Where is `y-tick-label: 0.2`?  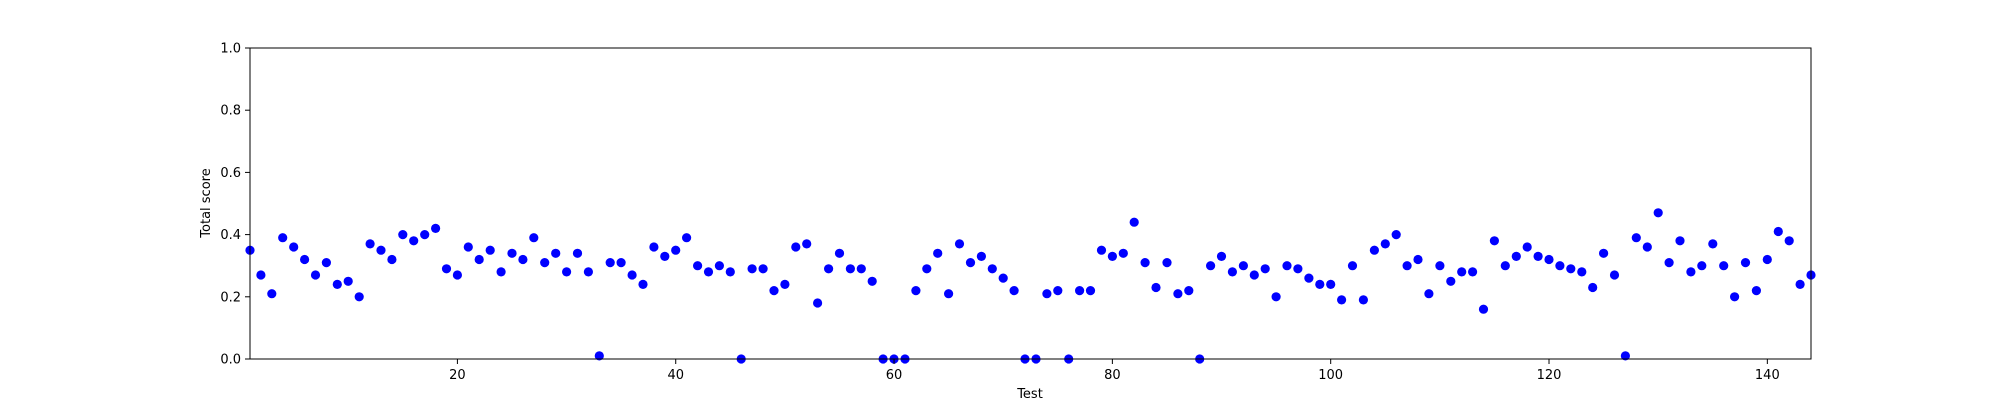
y-tick-label: 0.2 is located at coordinates (230, 297).